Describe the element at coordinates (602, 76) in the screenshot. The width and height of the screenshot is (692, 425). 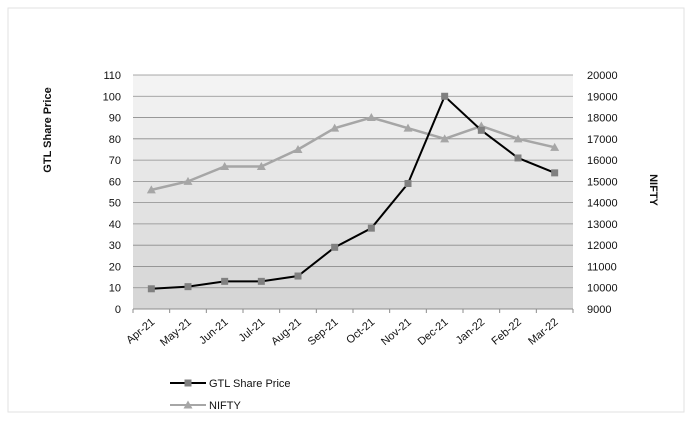
I see `right-tick-label: 20000` at that location.